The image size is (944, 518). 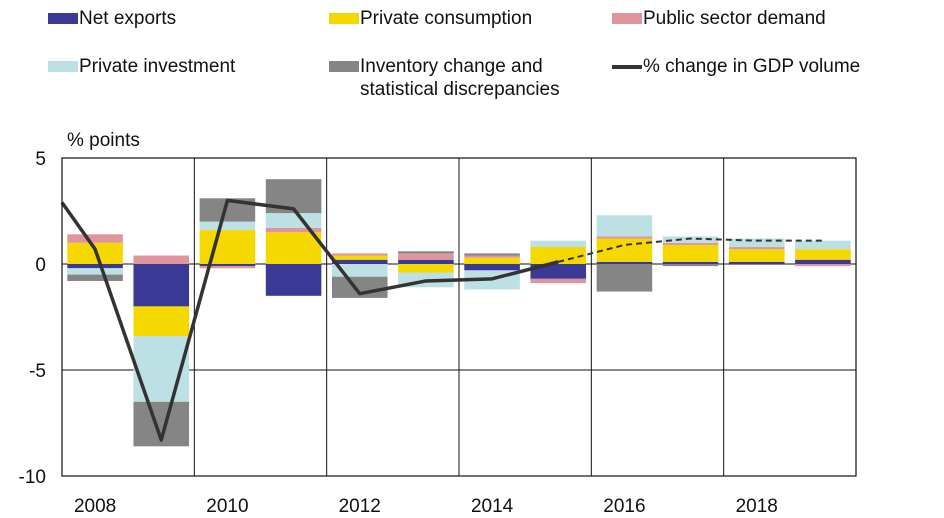 I want to click on legend-label-private-consumption: Private consumption, so click(x=446, y=18).